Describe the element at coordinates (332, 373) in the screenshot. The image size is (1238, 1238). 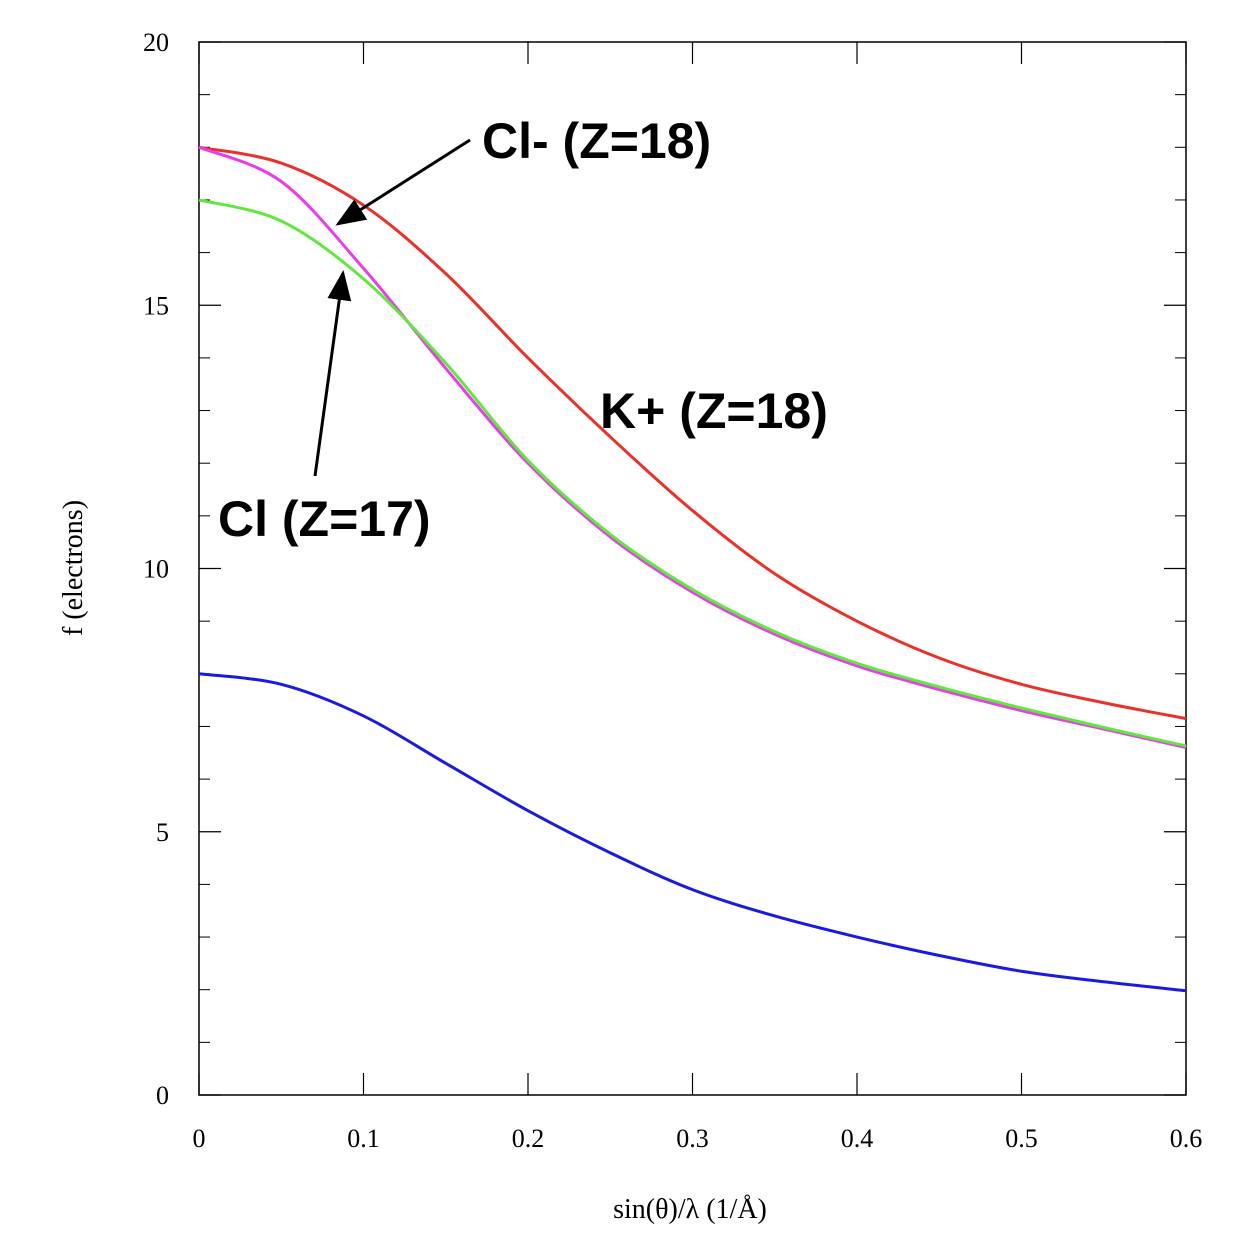
I see `arrow-cl` at that location.